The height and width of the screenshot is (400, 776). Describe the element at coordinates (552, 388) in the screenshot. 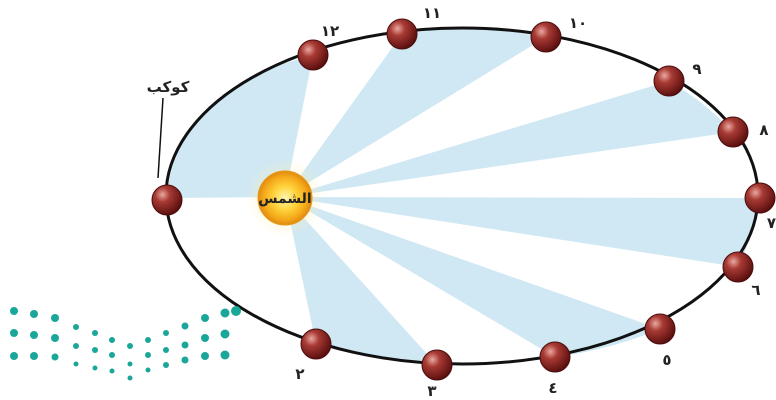

I see `position-label-4: ٤` at that location.